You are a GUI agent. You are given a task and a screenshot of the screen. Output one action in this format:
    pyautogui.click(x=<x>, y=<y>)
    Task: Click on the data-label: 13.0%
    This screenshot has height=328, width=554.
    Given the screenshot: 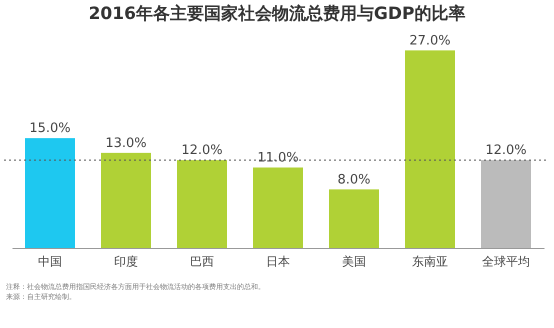 What is the action you would take?
    pyautogui.click(x=126, y=143)
    